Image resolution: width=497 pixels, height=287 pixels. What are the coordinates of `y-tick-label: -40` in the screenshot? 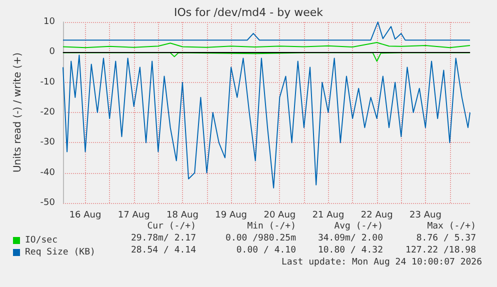 It's located at (48, 173).